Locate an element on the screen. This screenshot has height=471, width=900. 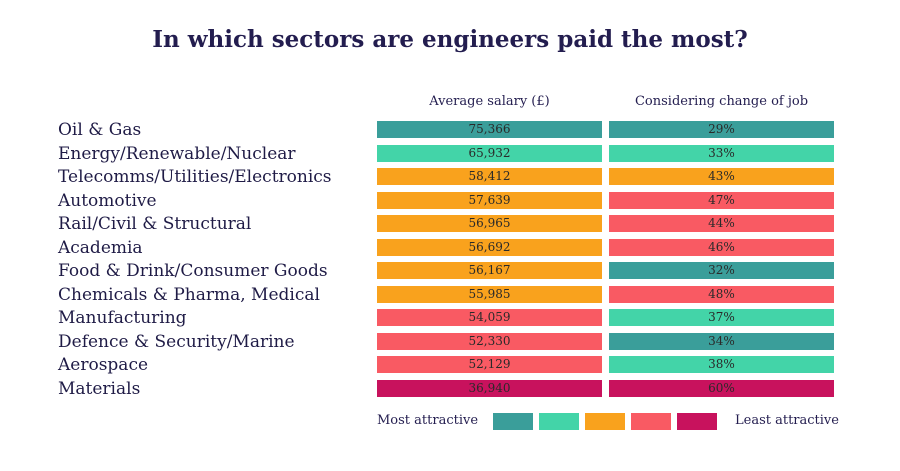
table-row: Rail/Civil & Structural 56,965 44% is located at coordinates (450, 224).